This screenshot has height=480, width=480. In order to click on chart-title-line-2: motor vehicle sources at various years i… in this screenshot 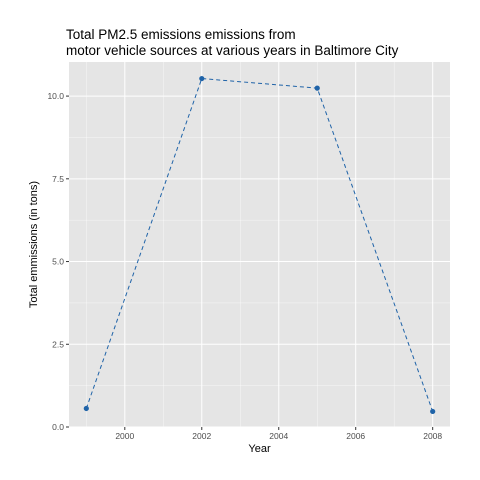, I will do `click(232, 50)`.